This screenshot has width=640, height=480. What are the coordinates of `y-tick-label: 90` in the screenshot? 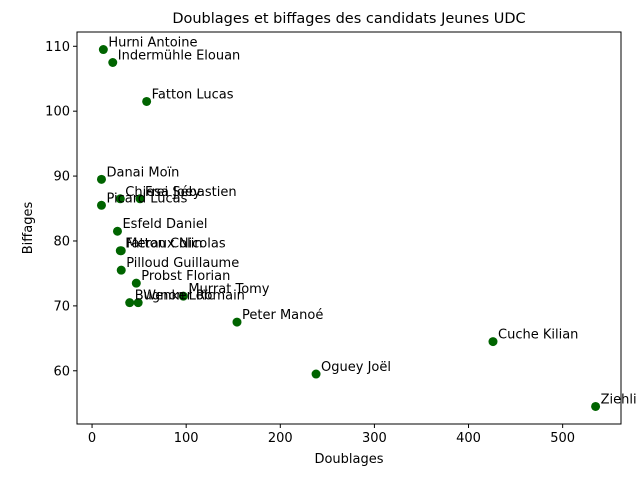 It's located at (61, 177).